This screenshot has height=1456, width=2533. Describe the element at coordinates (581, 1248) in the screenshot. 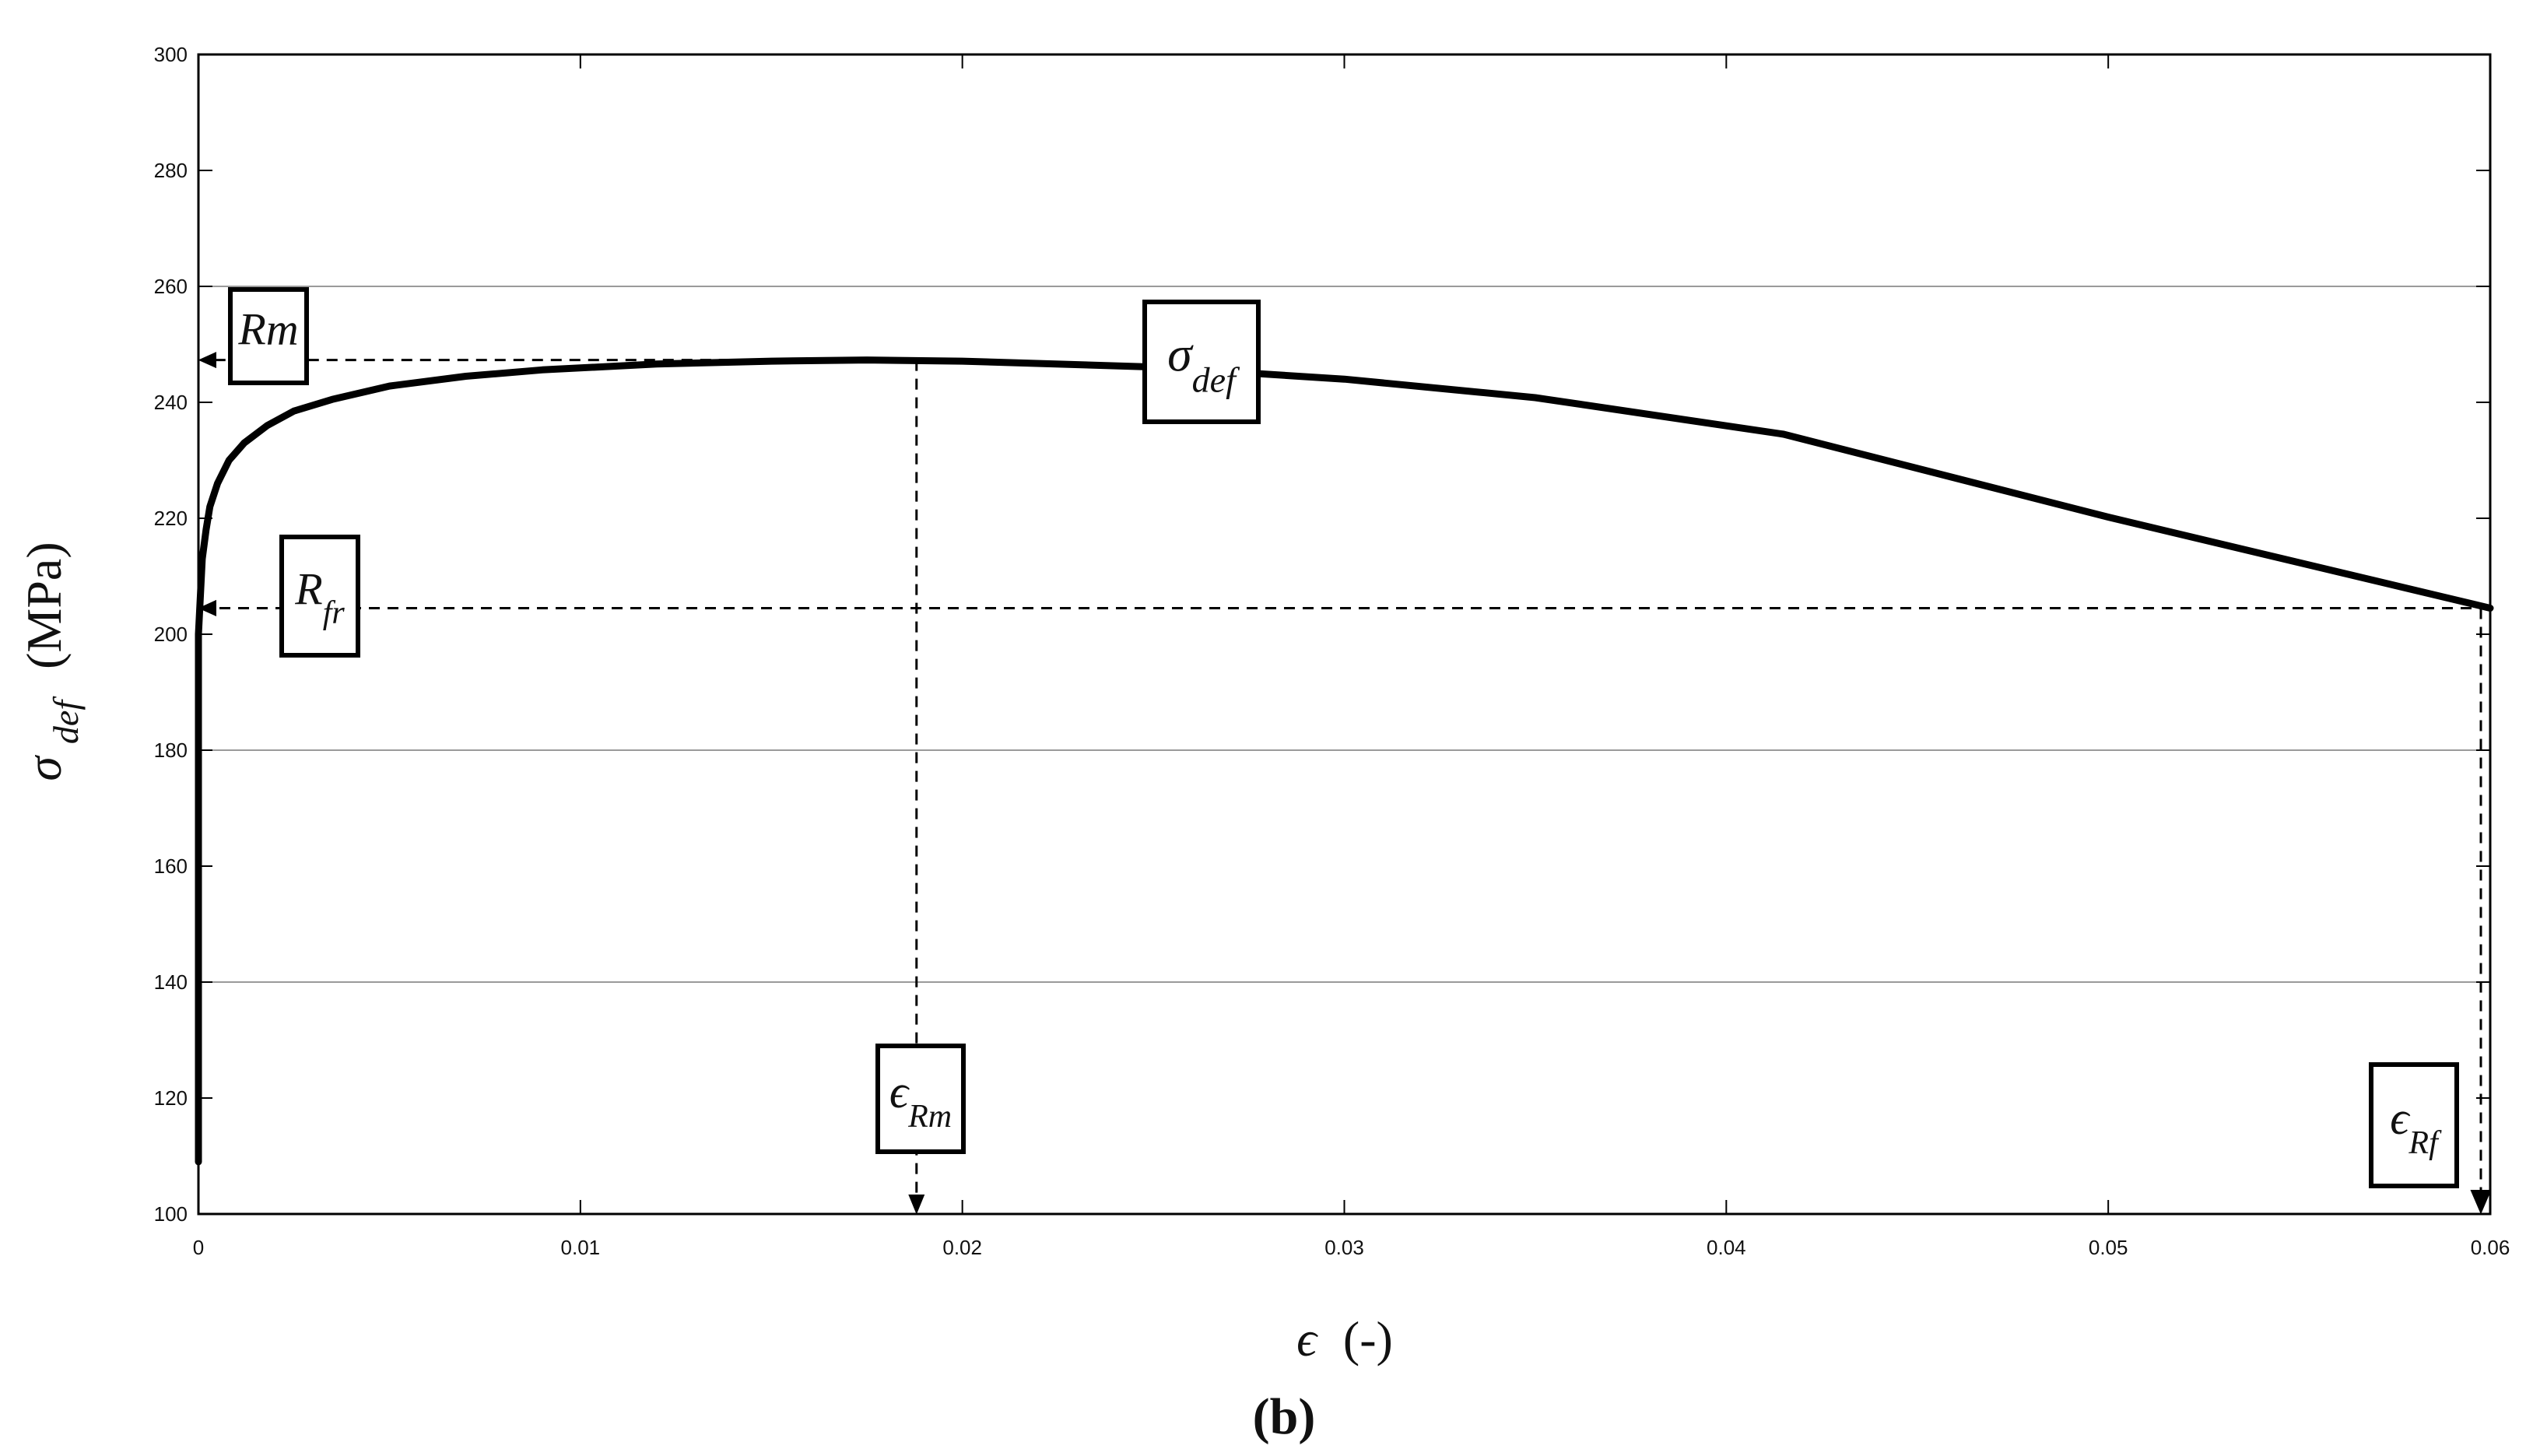

I see `x-tick-label: 0.01` at that location.